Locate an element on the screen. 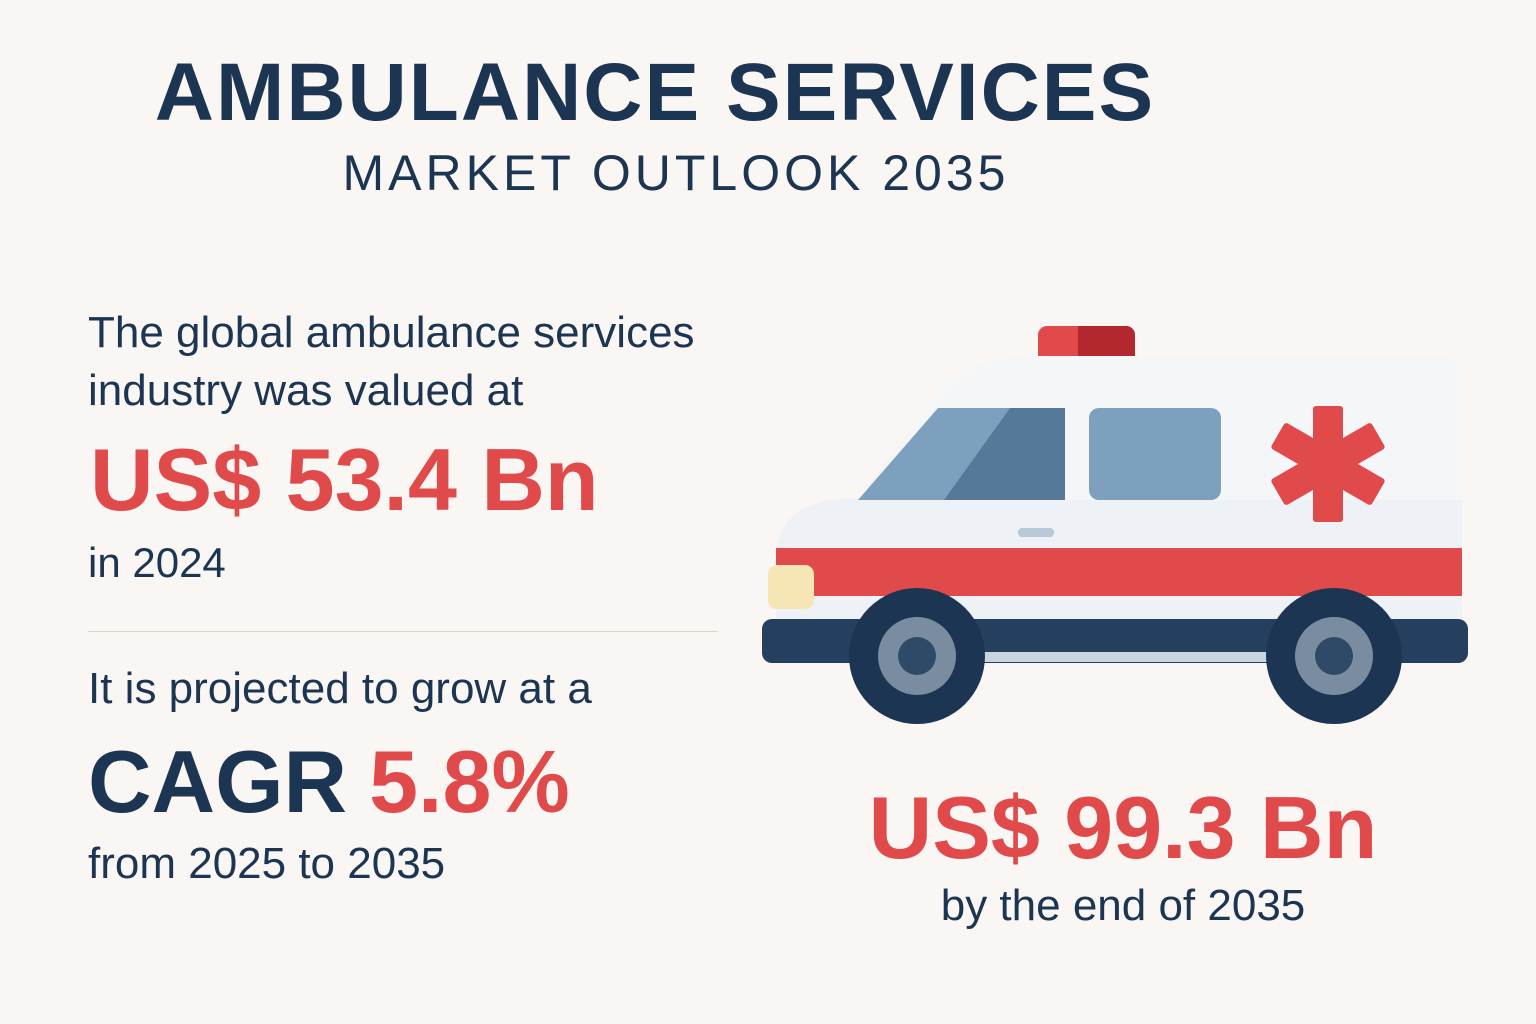  front-wheel is located at coordinates (917, 656).